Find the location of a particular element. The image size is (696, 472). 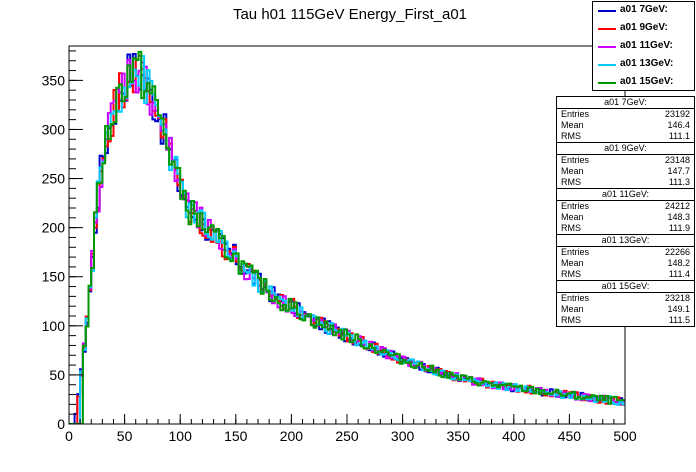

y-tick-label: 200 is located at coordinates (54, 228).